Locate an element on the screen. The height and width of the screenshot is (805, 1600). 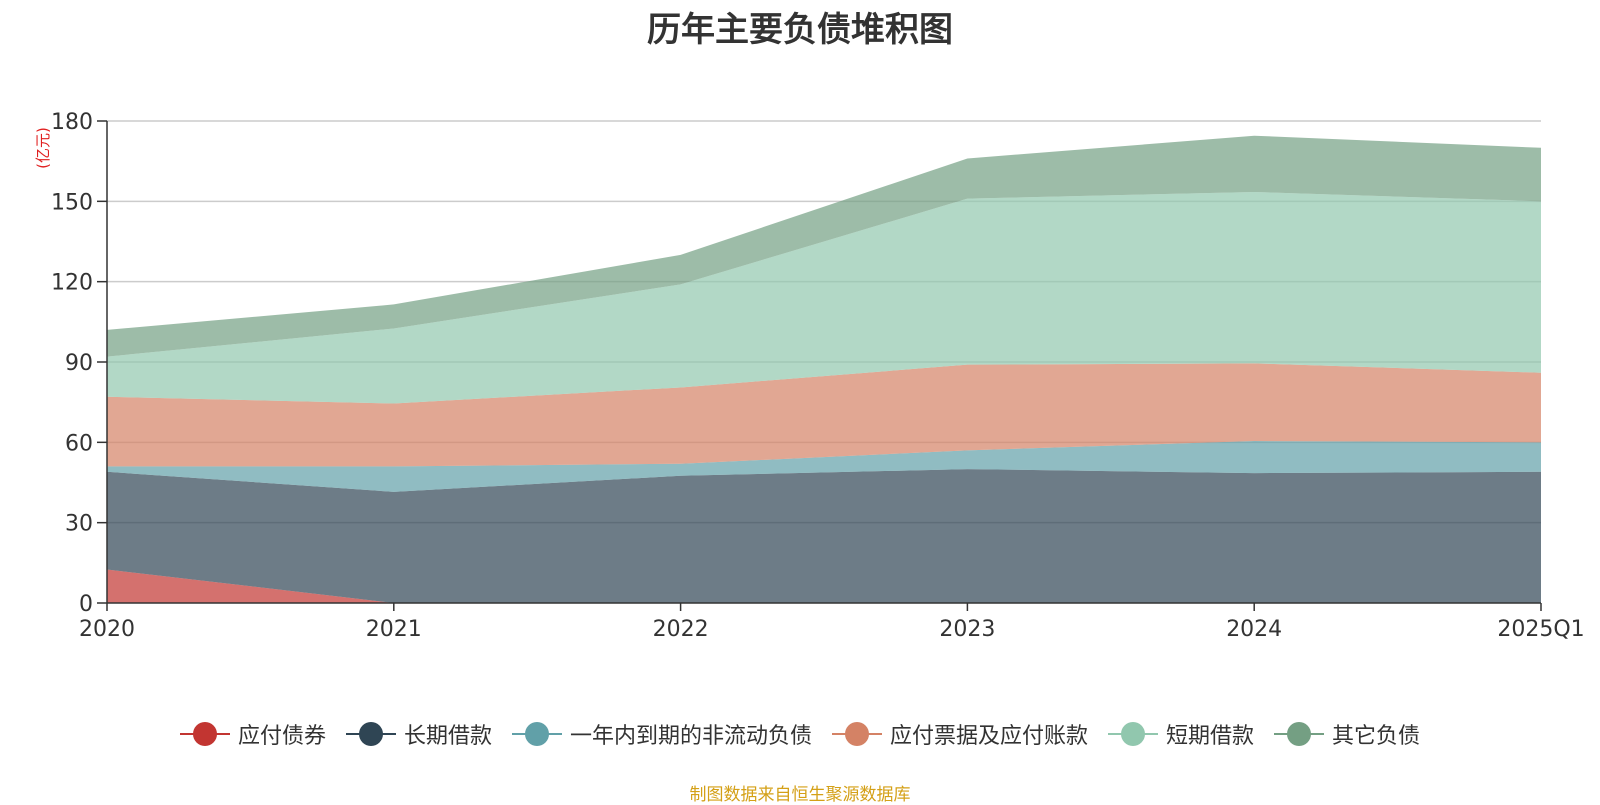
legend-label: 短期借款 is located at coordinates (1210, 736).